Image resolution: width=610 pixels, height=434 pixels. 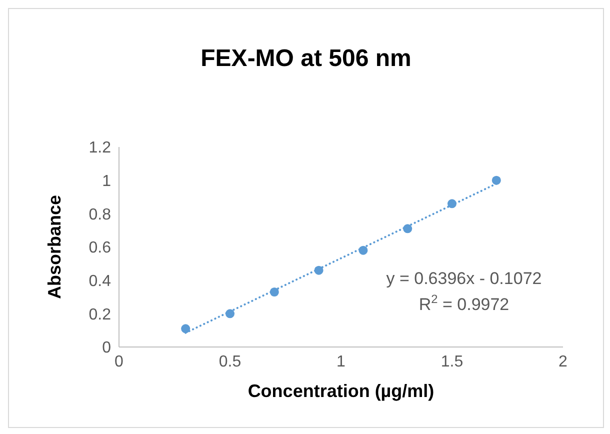 What do you see at coordinates (100, 248) in the screenshot?
I see `y-tick-label: 0.6` at bounding box center [100, 248].